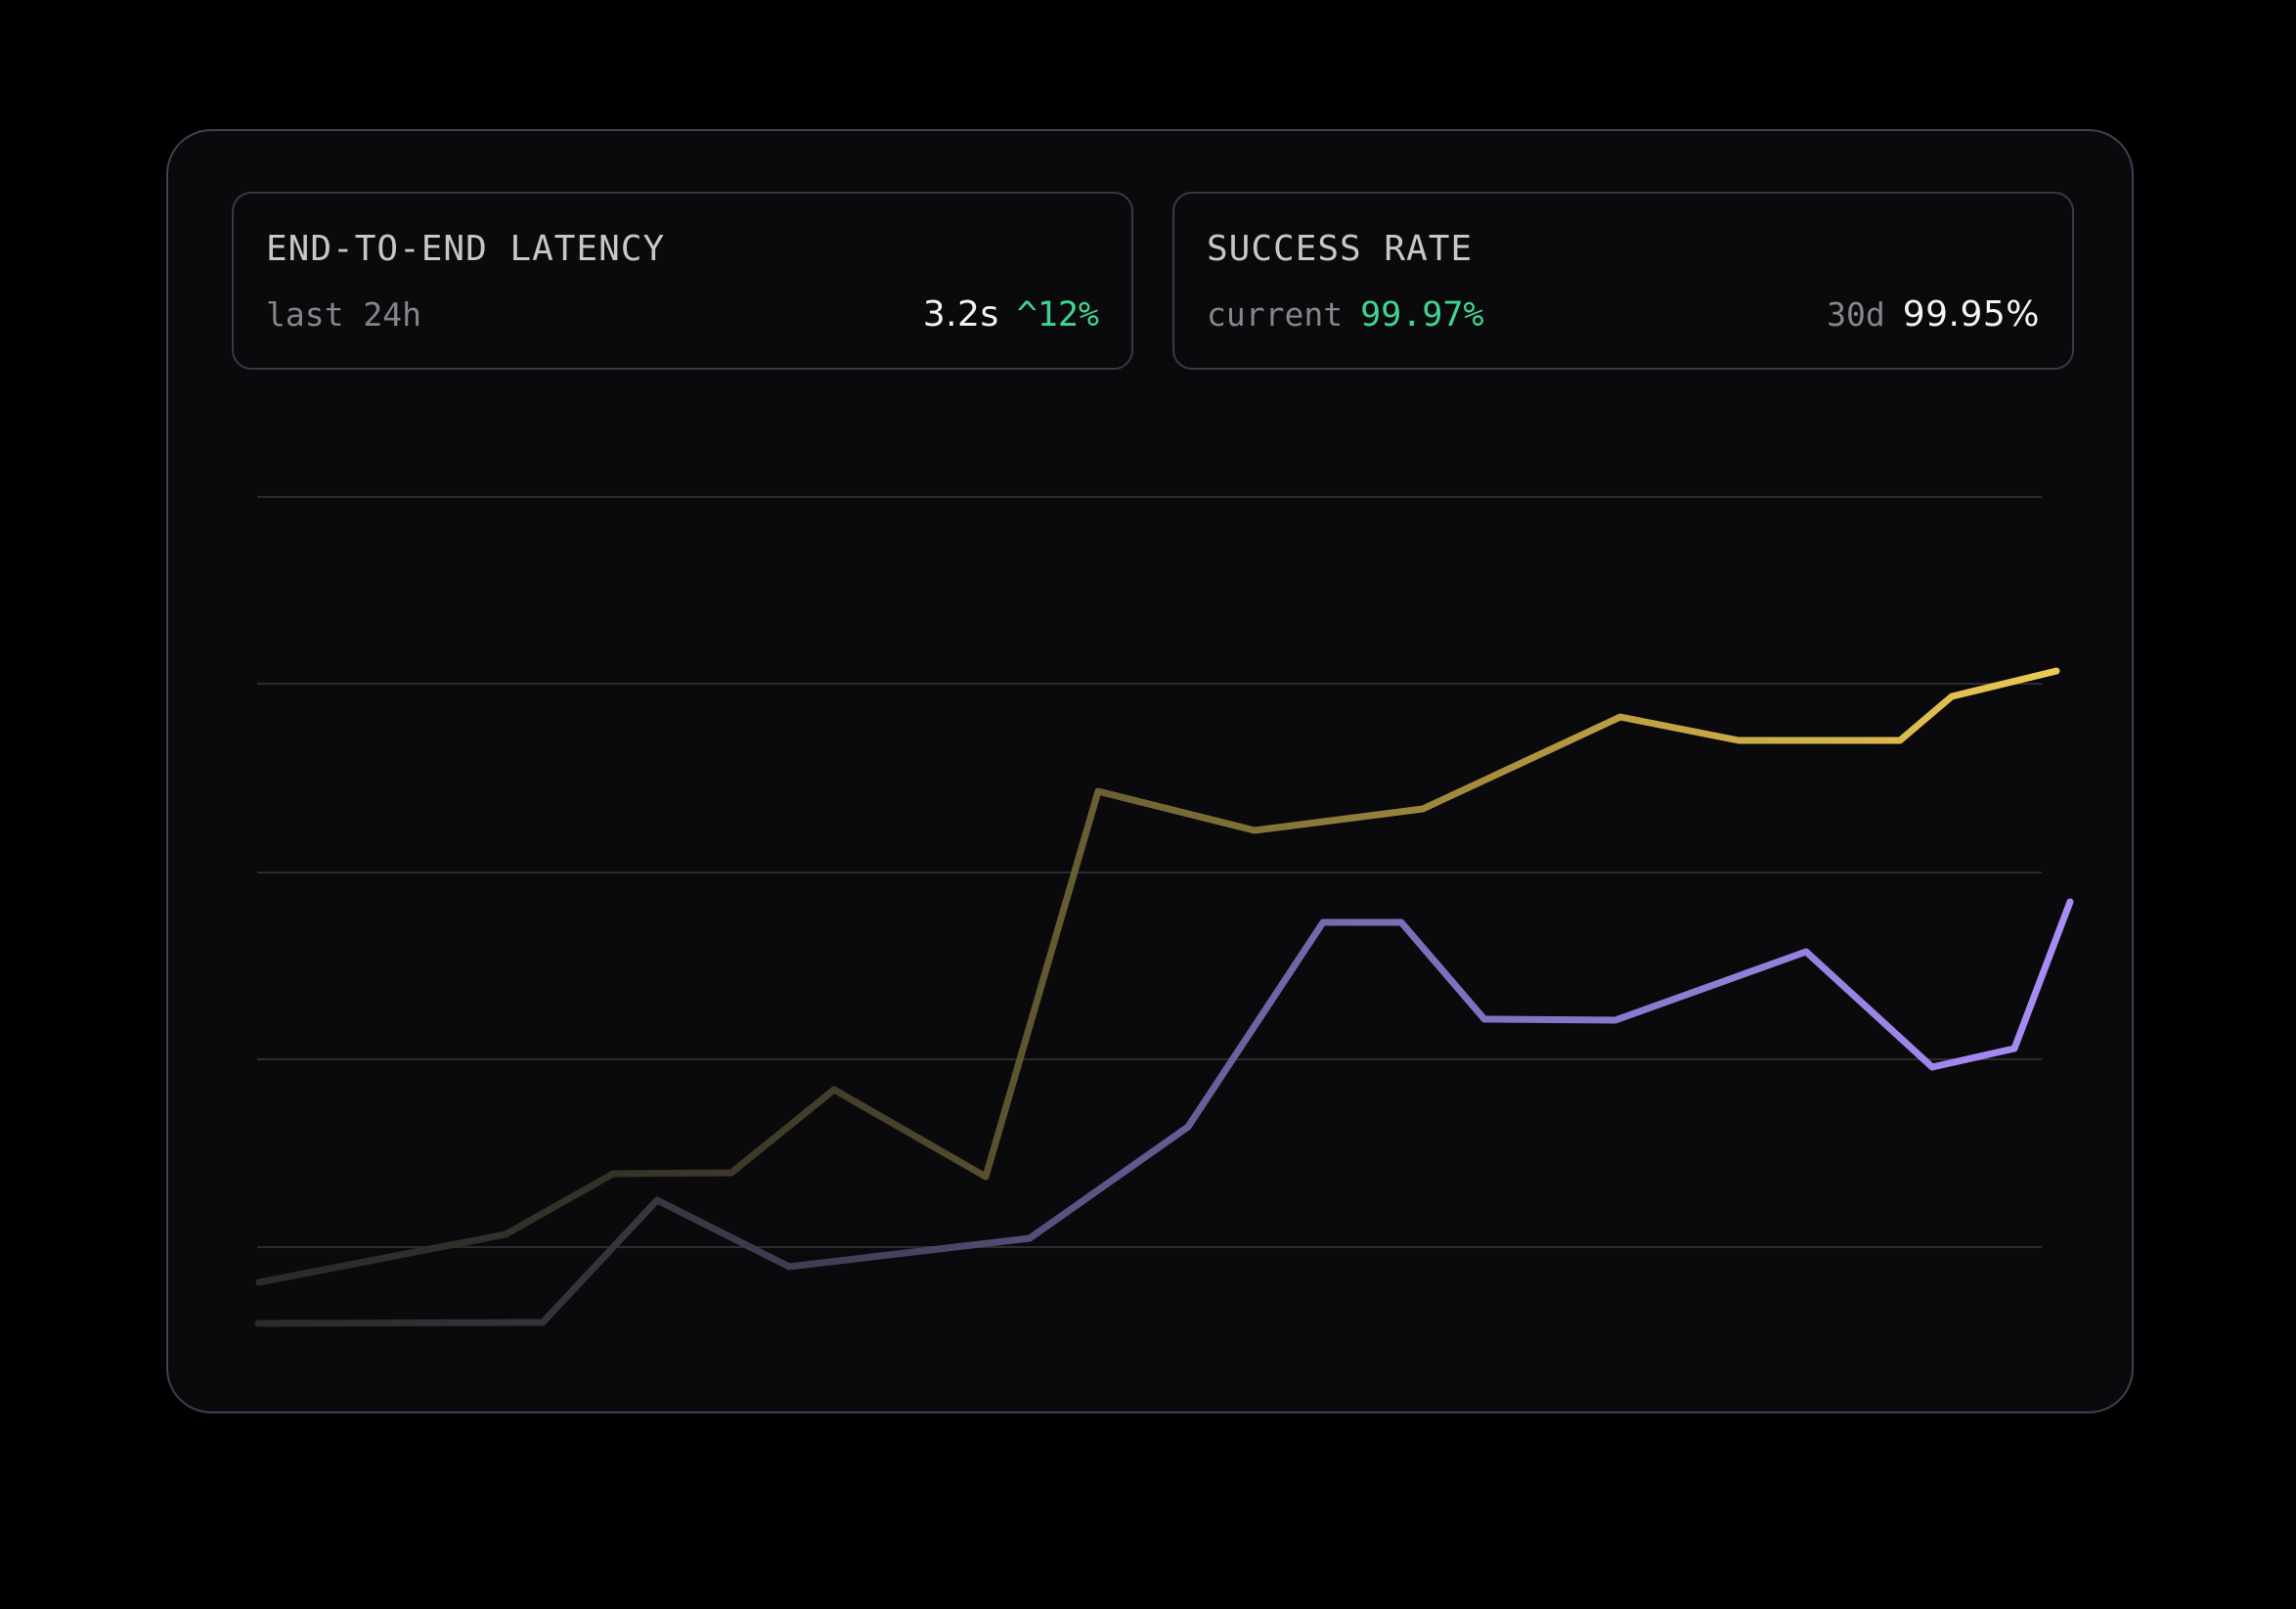 The width and height of the screenshot is (2296, 1609). What do you see at coordinates (1623, 314) in the screenshot?
I see `success-rate-card-values: current 99.97% 30d 99.95%` at bounding box center [1623, 314].